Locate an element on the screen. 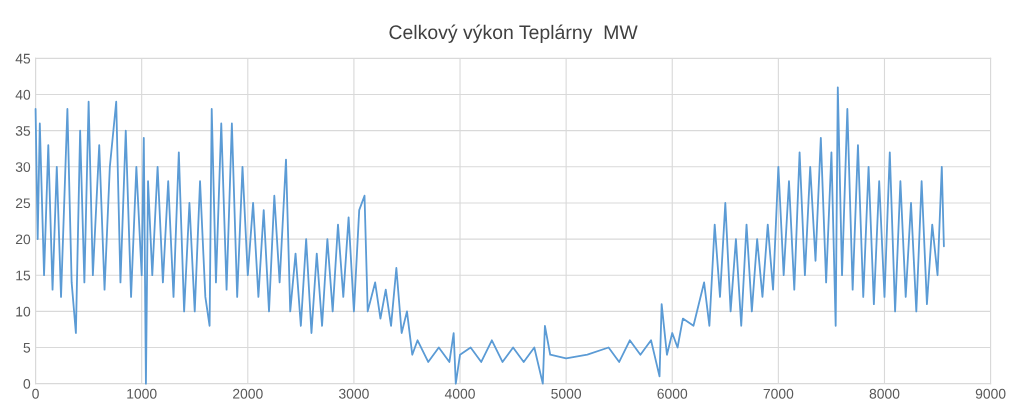  x-tick-label: 9000 is located at coordinates (990, 393).